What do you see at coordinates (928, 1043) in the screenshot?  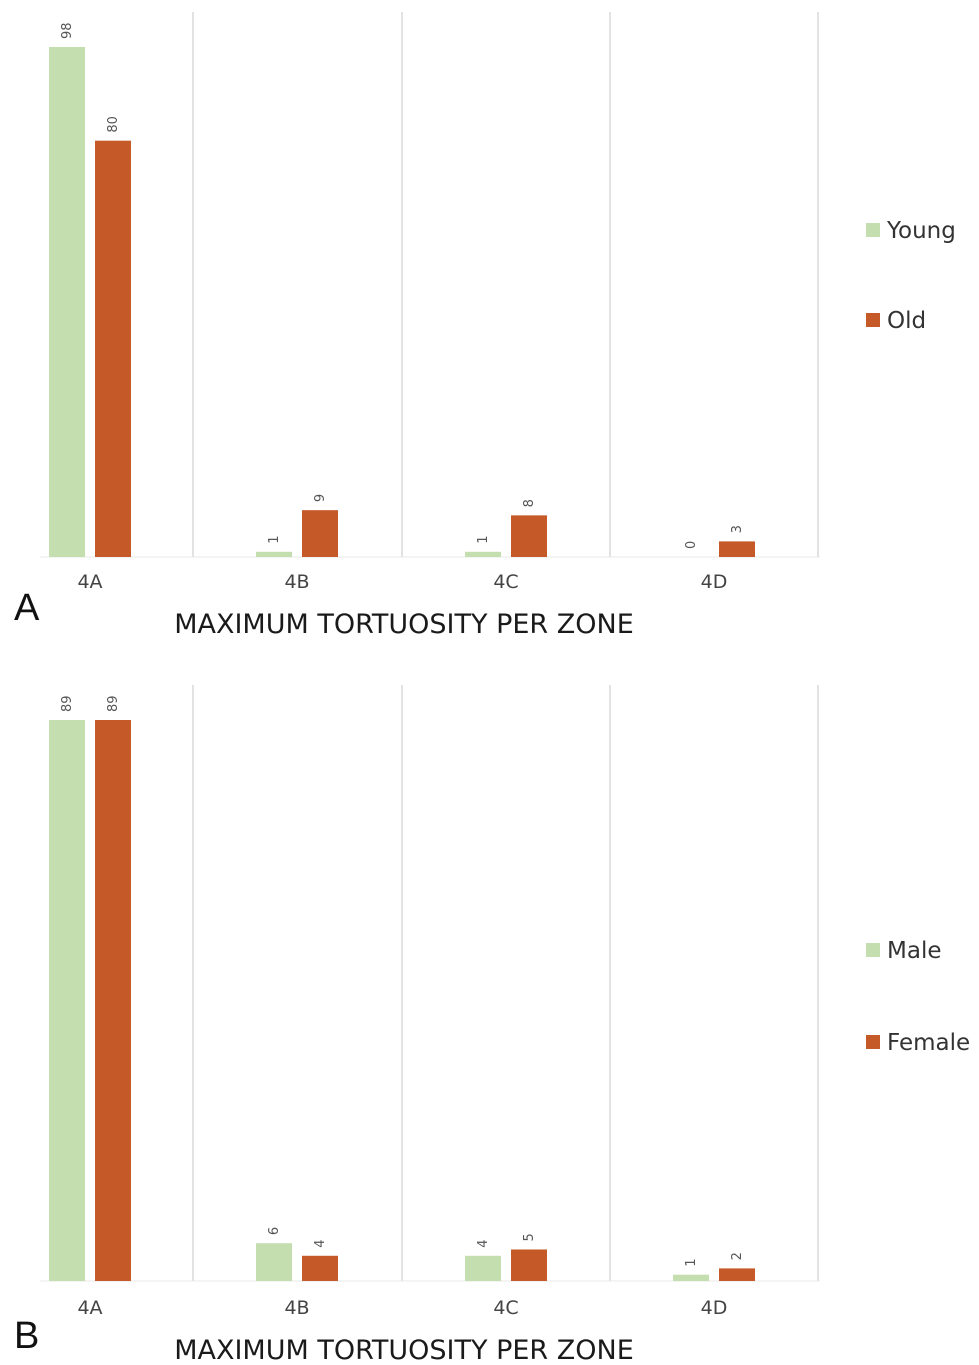 I see `legend-label-female: Female` at bounding box center [928, 1043].